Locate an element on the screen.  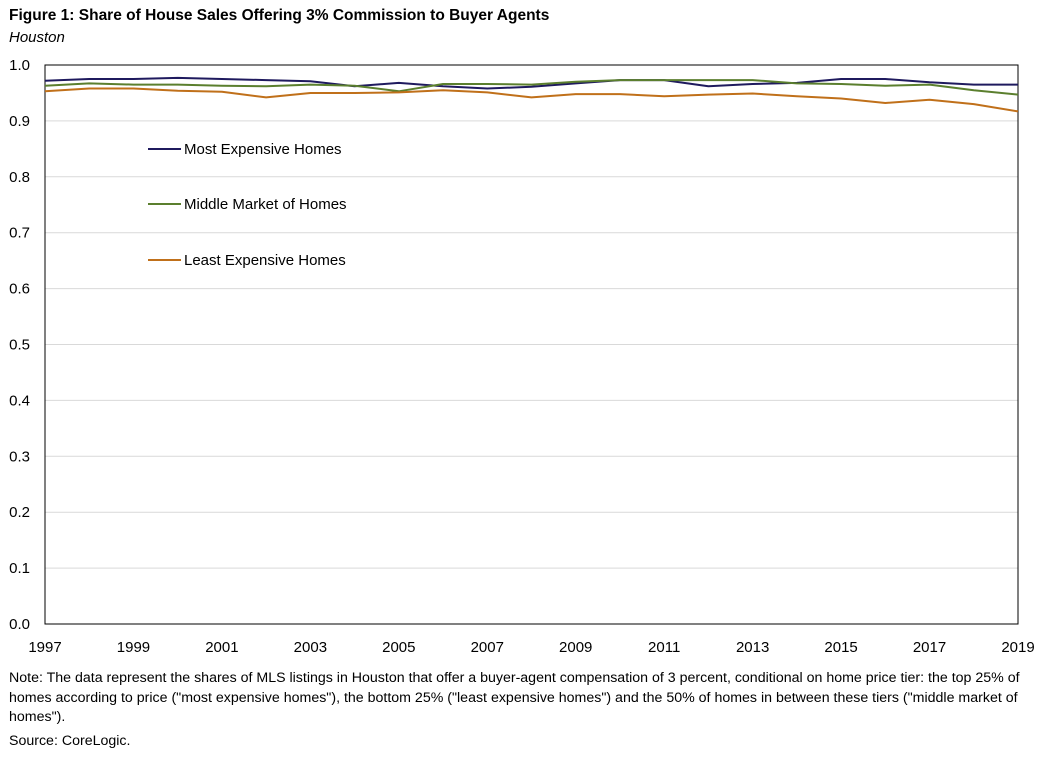
y-tick-label: 0.4 is located at coordinates (19, 400).